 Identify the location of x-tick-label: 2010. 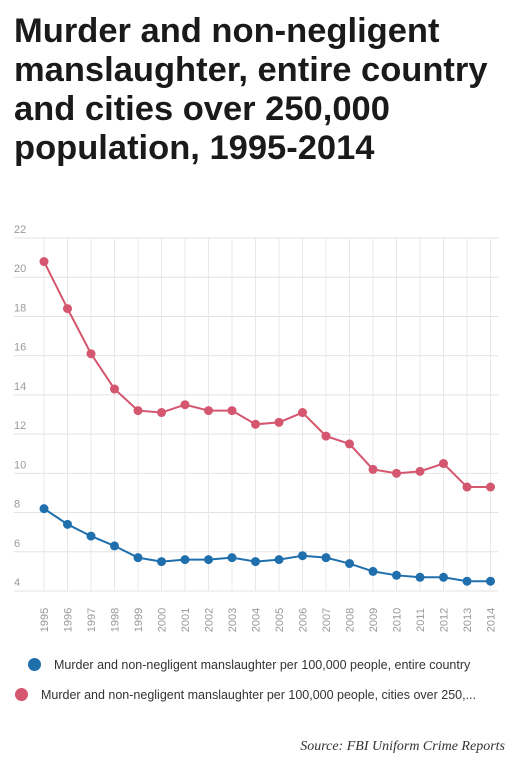
(398, 620).